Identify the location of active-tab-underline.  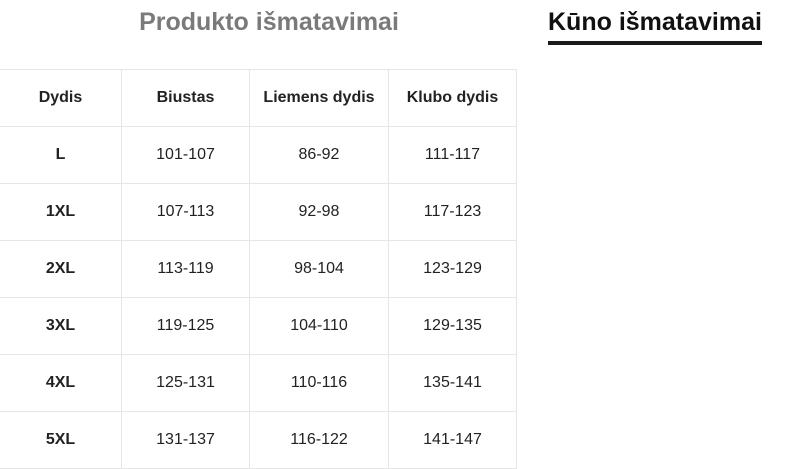
(655, 43).